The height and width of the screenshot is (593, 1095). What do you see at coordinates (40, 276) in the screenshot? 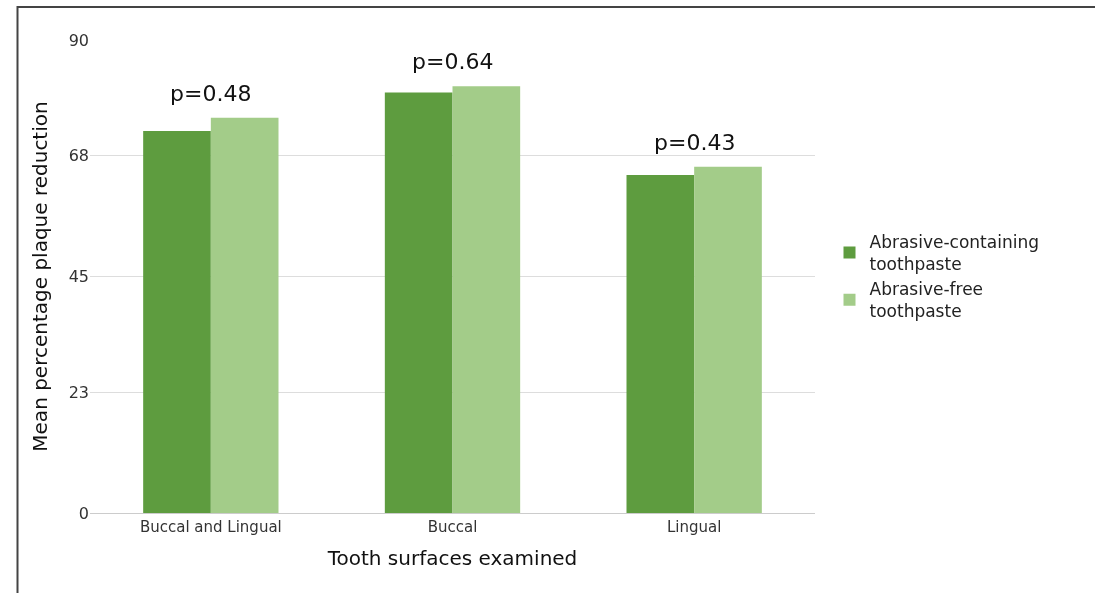
I see `y-axis-title: Mean percentage plaque reduction` at bounding box center [40, 276].